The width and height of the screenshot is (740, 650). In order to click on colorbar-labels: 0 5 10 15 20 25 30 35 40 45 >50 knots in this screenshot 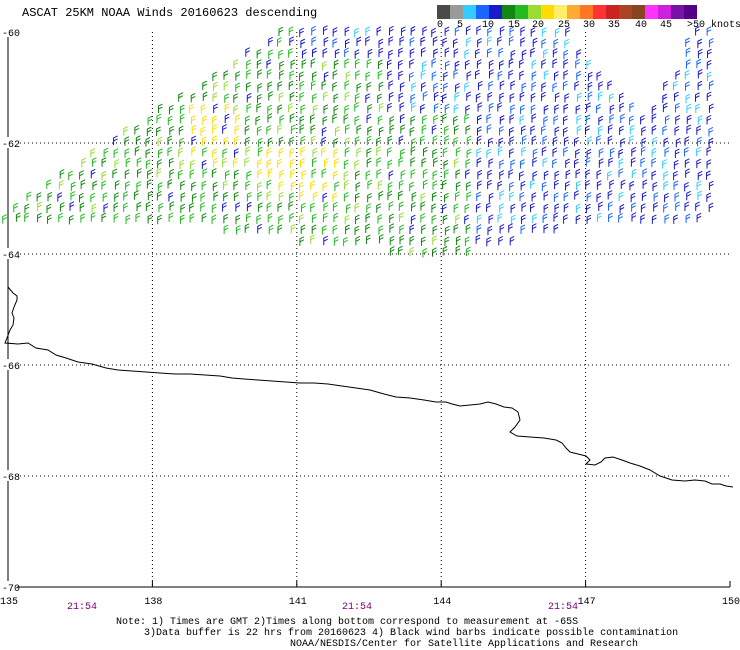, I will do `click(585, 26)`.